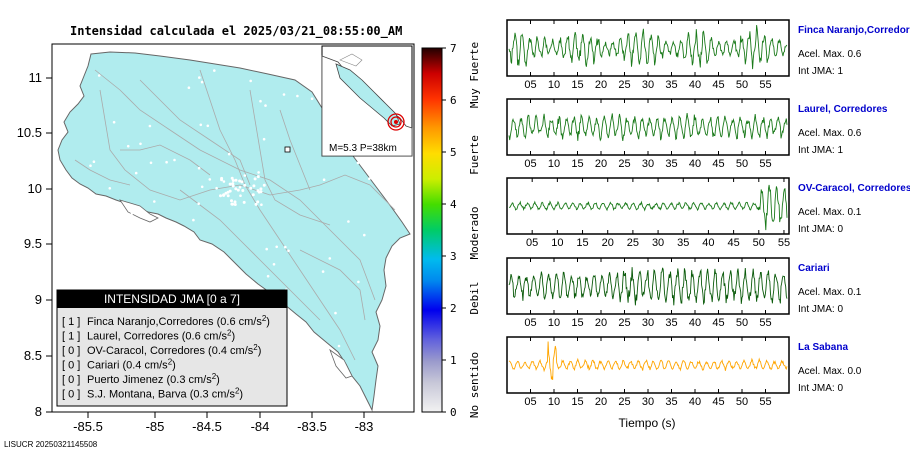  What do you see at coordinates (157, 337) in the screenshot?
I see `legend-station-text: Laurel, Corredores (0.6 cm/s` at bounding box center [157, 337].